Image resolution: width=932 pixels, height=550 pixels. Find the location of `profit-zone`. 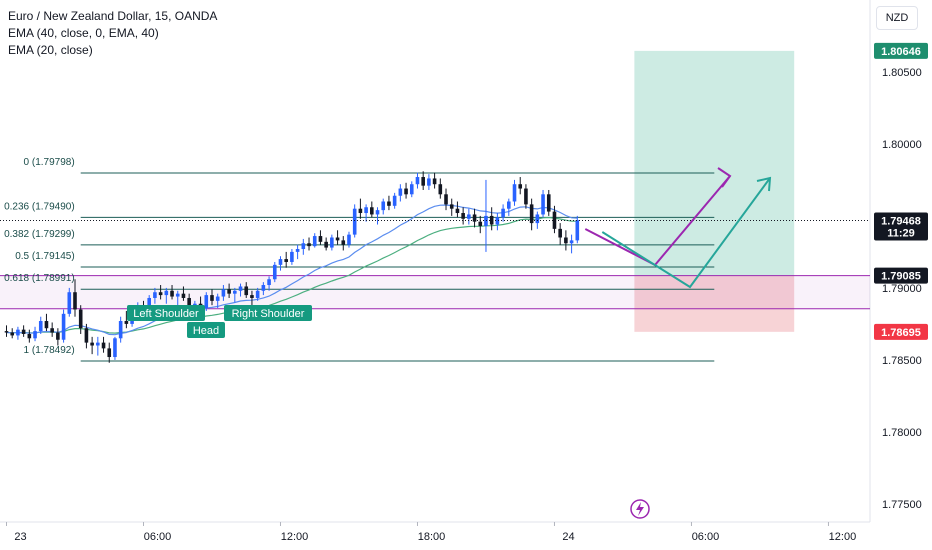

profit-zone is located at coordinates (714, 163).